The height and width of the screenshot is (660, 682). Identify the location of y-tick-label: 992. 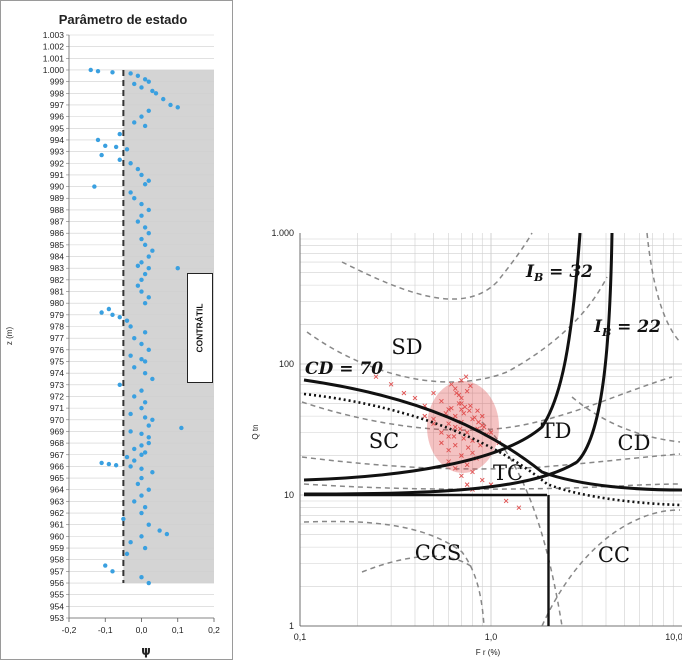
(57, 163).